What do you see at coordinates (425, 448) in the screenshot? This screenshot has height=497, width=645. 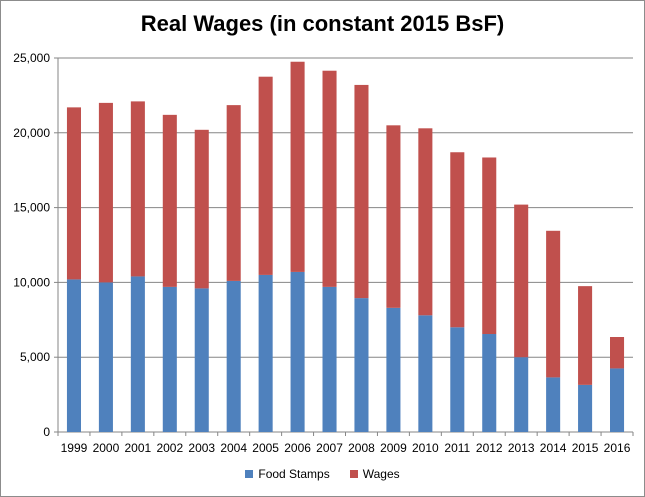 I see `x-tick-label: 2010` at bounding box center [425, 448].